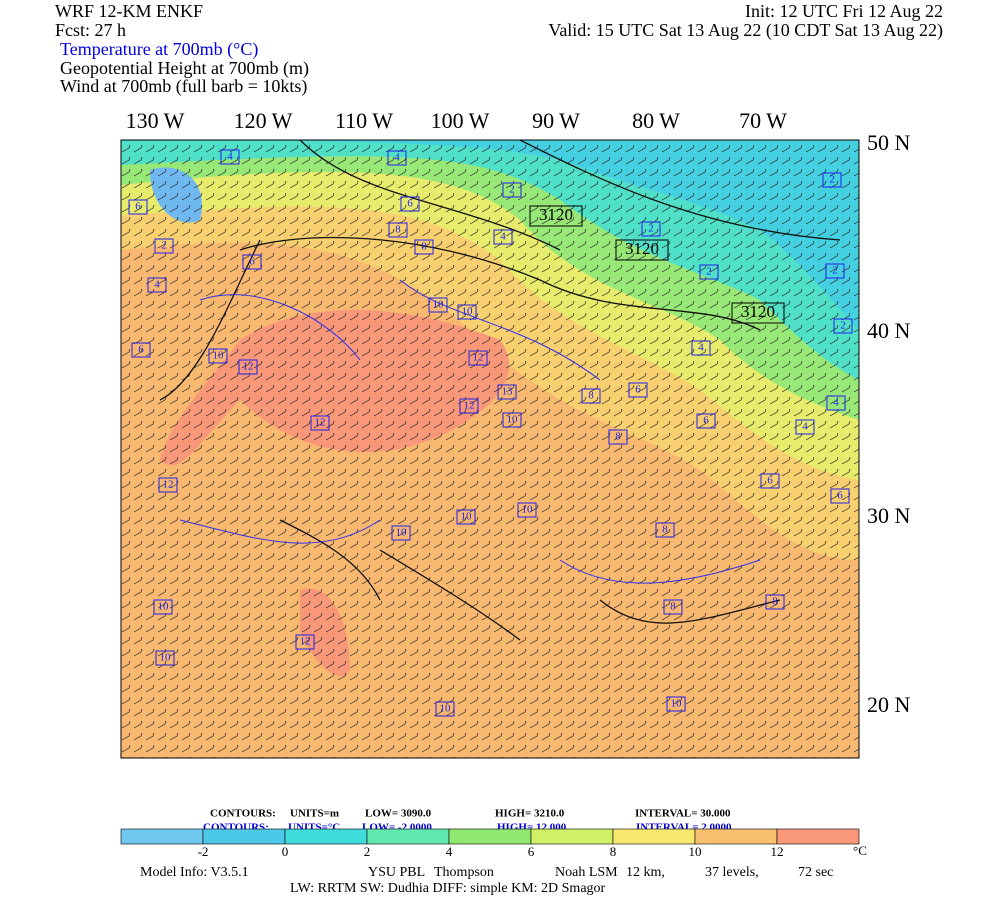 The image size is (1000, 900). Describe the element at coordinates (464, 872) in the screenshot. I see `footer-item: Thompson` at that location.